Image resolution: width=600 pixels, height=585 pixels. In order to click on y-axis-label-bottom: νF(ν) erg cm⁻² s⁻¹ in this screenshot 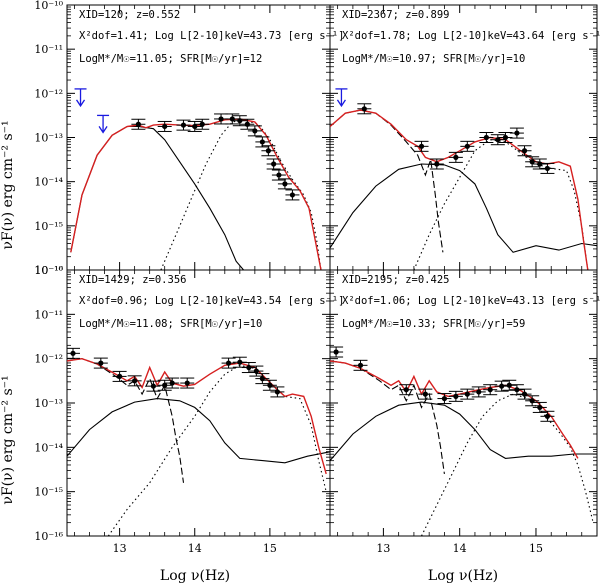, I will do `click(8, 439)`.